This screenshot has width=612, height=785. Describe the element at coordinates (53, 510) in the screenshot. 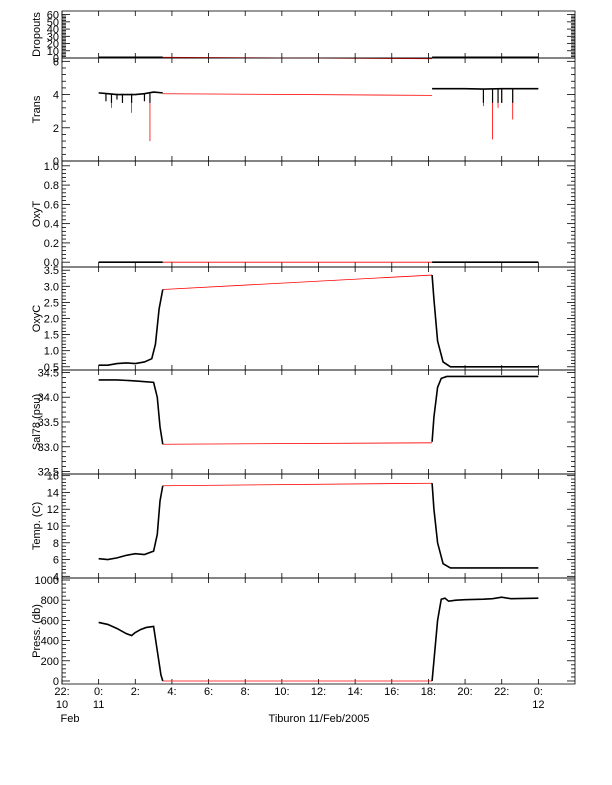

I see `temp-ytick-label: 12` at that location.